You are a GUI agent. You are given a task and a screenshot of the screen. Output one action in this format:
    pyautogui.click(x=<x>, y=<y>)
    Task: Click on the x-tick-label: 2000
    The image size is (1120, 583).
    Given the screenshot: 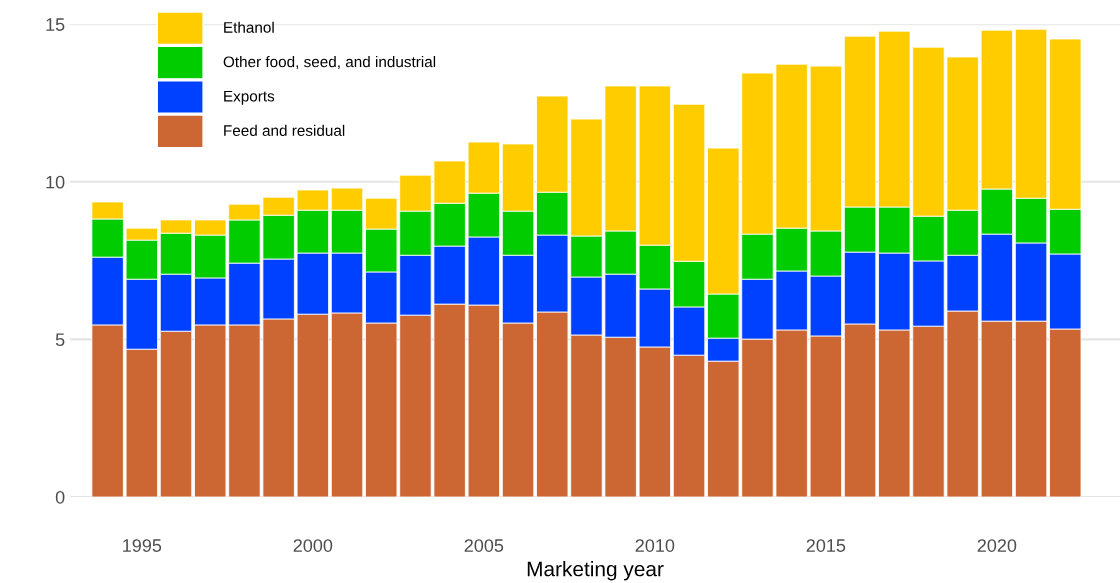 What is the action you would take?
    pyautogui.click(x=313, y=545)
    